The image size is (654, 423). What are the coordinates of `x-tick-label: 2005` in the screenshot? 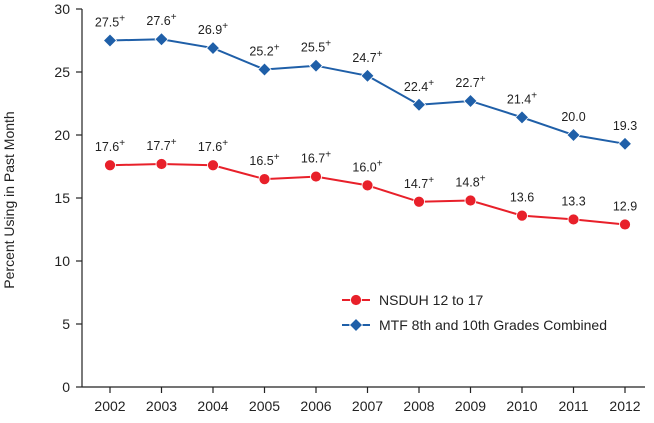 It's located at (264, 406).